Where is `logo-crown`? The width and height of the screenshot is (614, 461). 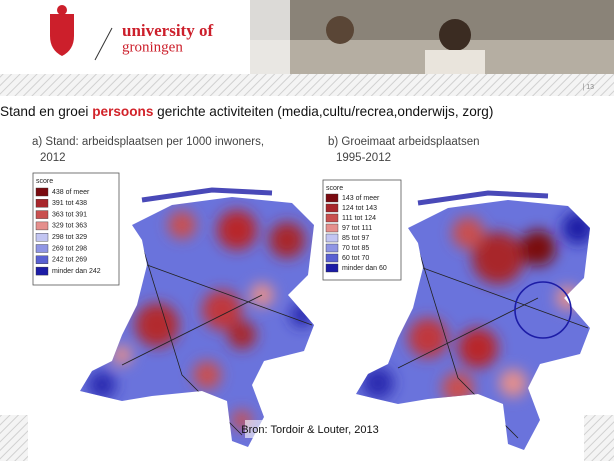
logo-crown is located at coordinates (62, 10).